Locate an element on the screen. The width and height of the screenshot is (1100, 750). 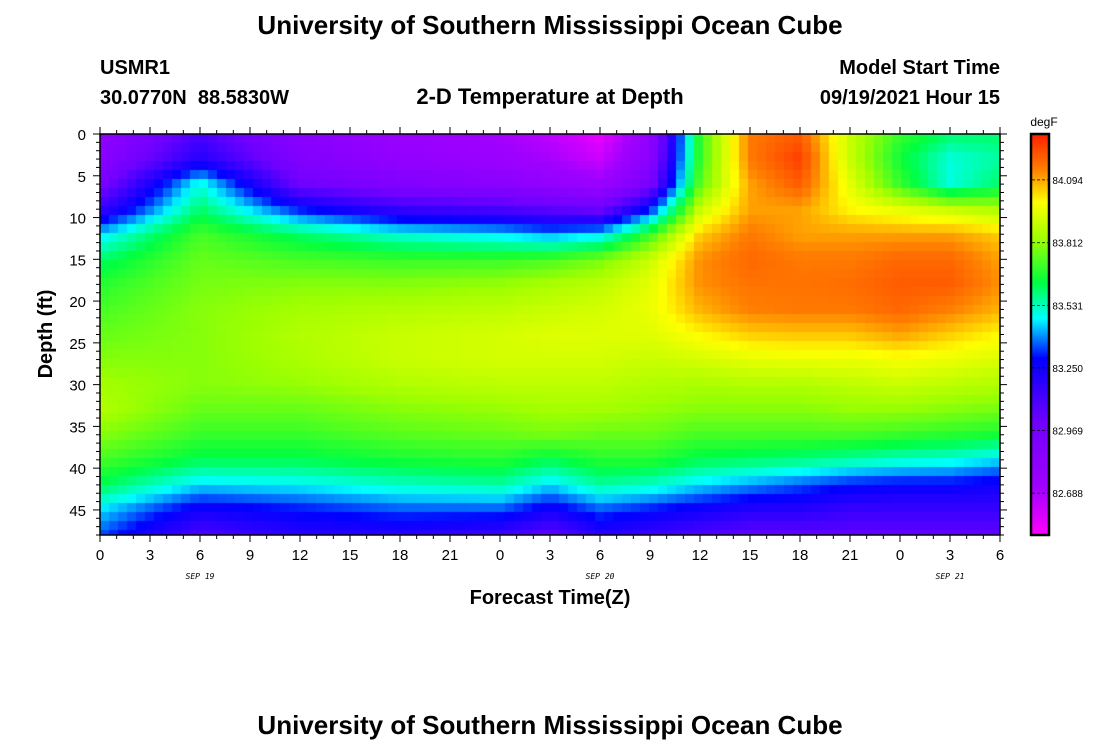
colorbar-tick-label: 82.688 is located at coordinates (1067, 494).